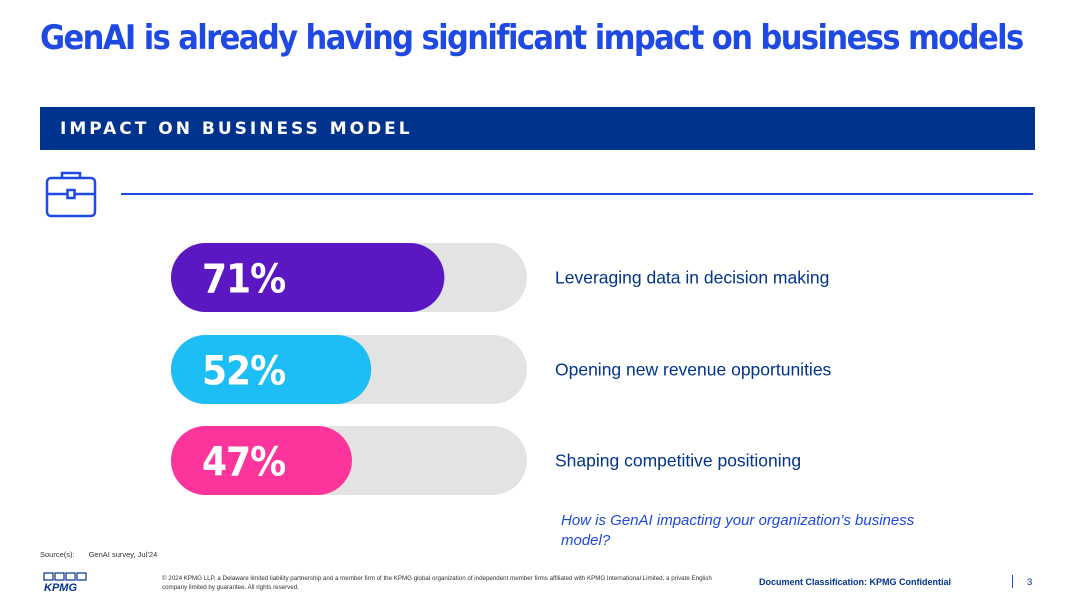 The image size is (1080, 607). I want to click on kpmg-logo: KPMG, so click(65, 582).